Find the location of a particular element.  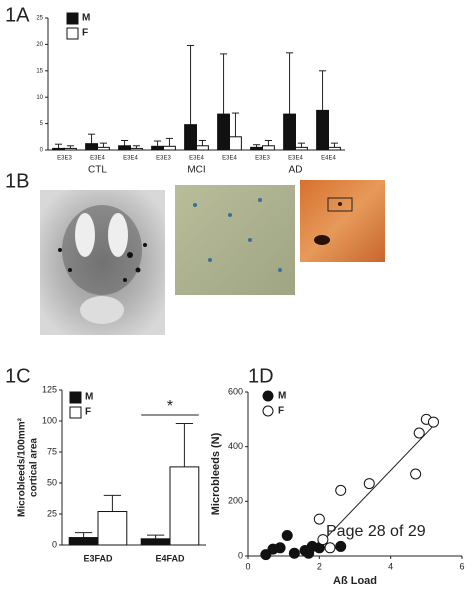

group-label: MCI is located at coordinates (196, 170).